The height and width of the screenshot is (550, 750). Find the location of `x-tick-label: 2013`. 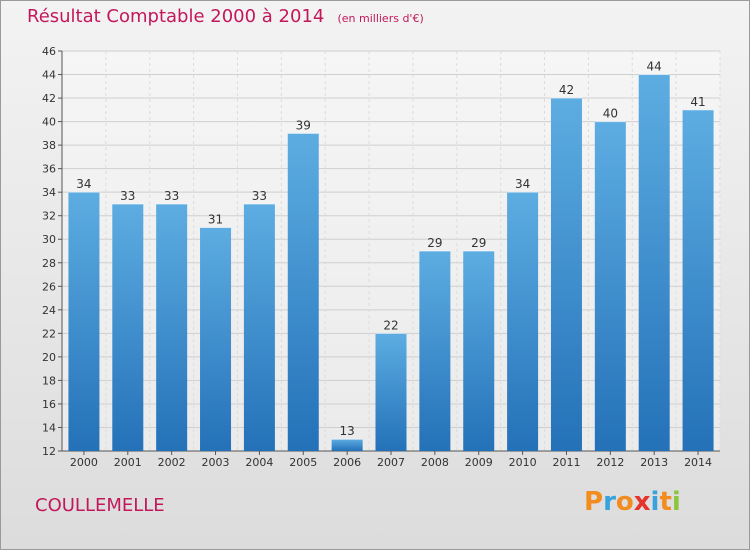

x-tick-label: 2013 is located at coordinates (654, 462).